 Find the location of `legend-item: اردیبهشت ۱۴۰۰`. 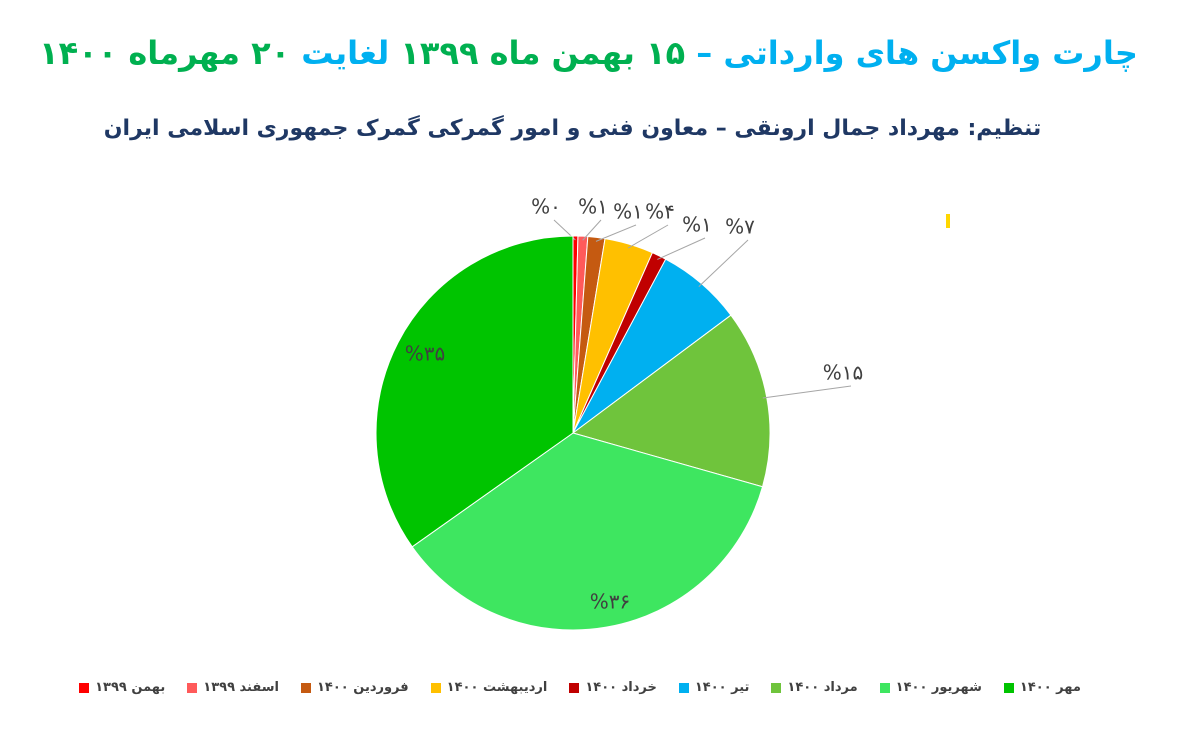

legend-item: اردیبهشت ۱۴۰۰ is located at coordinates (489, 687).